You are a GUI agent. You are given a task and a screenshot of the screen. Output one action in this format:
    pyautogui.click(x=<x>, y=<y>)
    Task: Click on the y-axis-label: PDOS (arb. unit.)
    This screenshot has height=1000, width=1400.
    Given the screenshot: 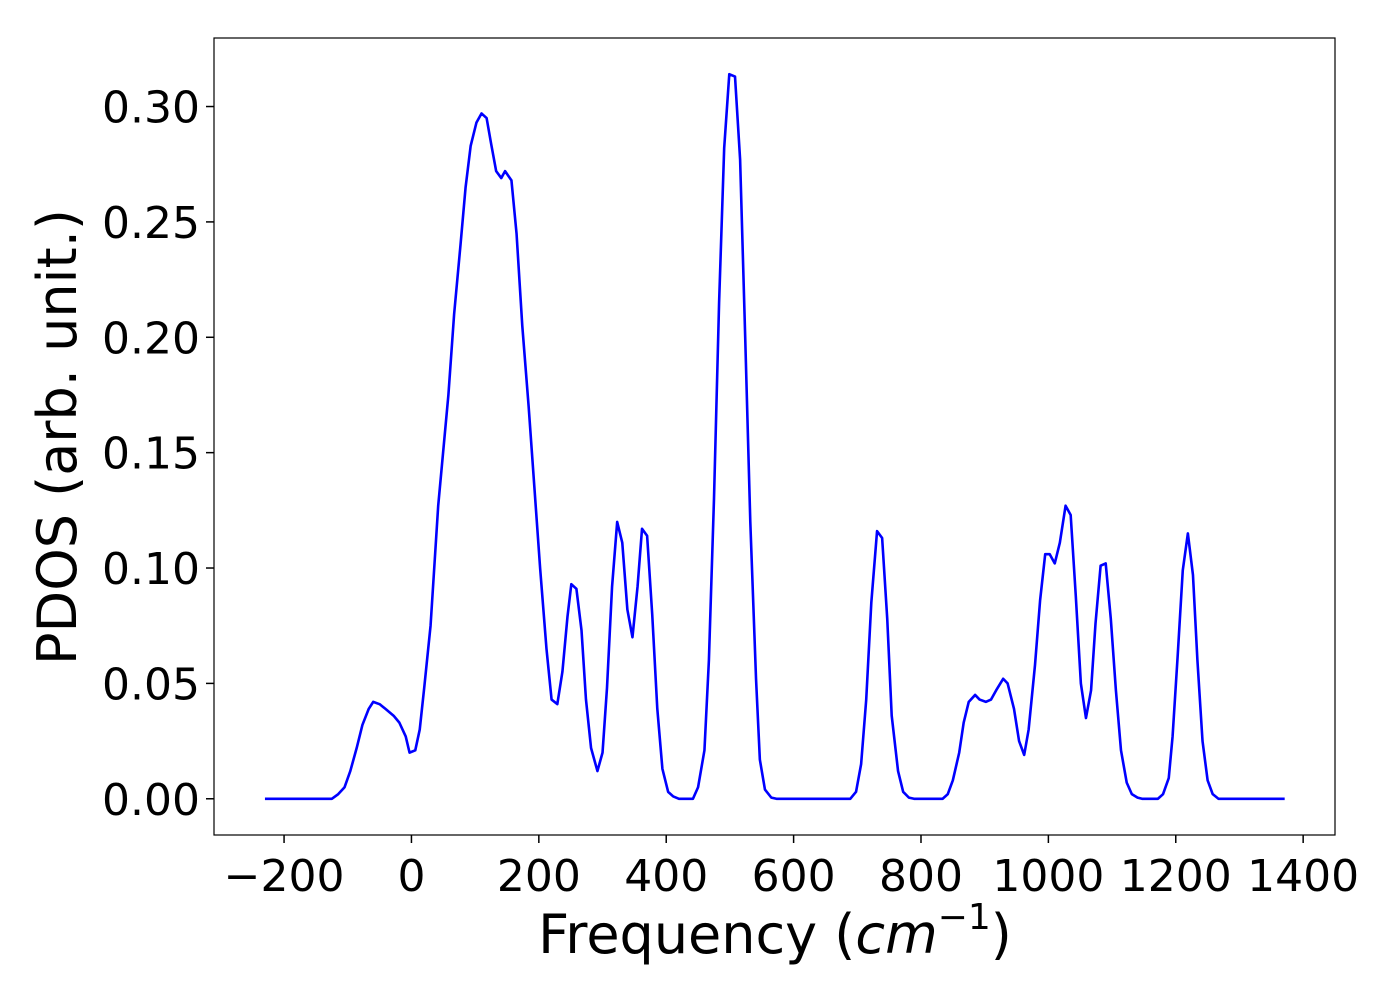 What is the action you would take?
    pyautogui.click(x=57, y=437)
    